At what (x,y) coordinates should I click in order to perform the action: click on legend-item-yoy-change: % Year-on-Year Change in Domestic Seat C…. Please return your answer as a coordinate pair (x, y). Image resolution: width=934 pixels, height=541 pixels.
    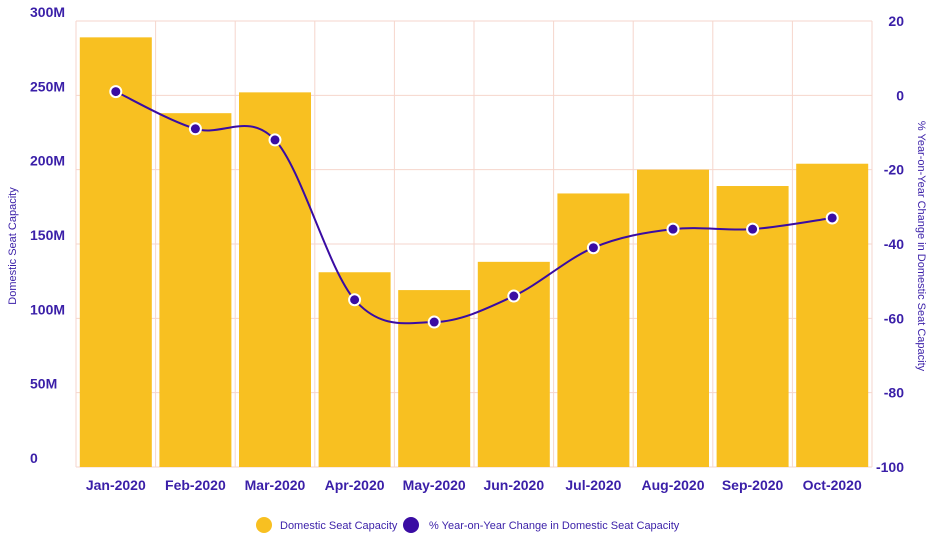
    Looking at the image, I should click on (541, 525).